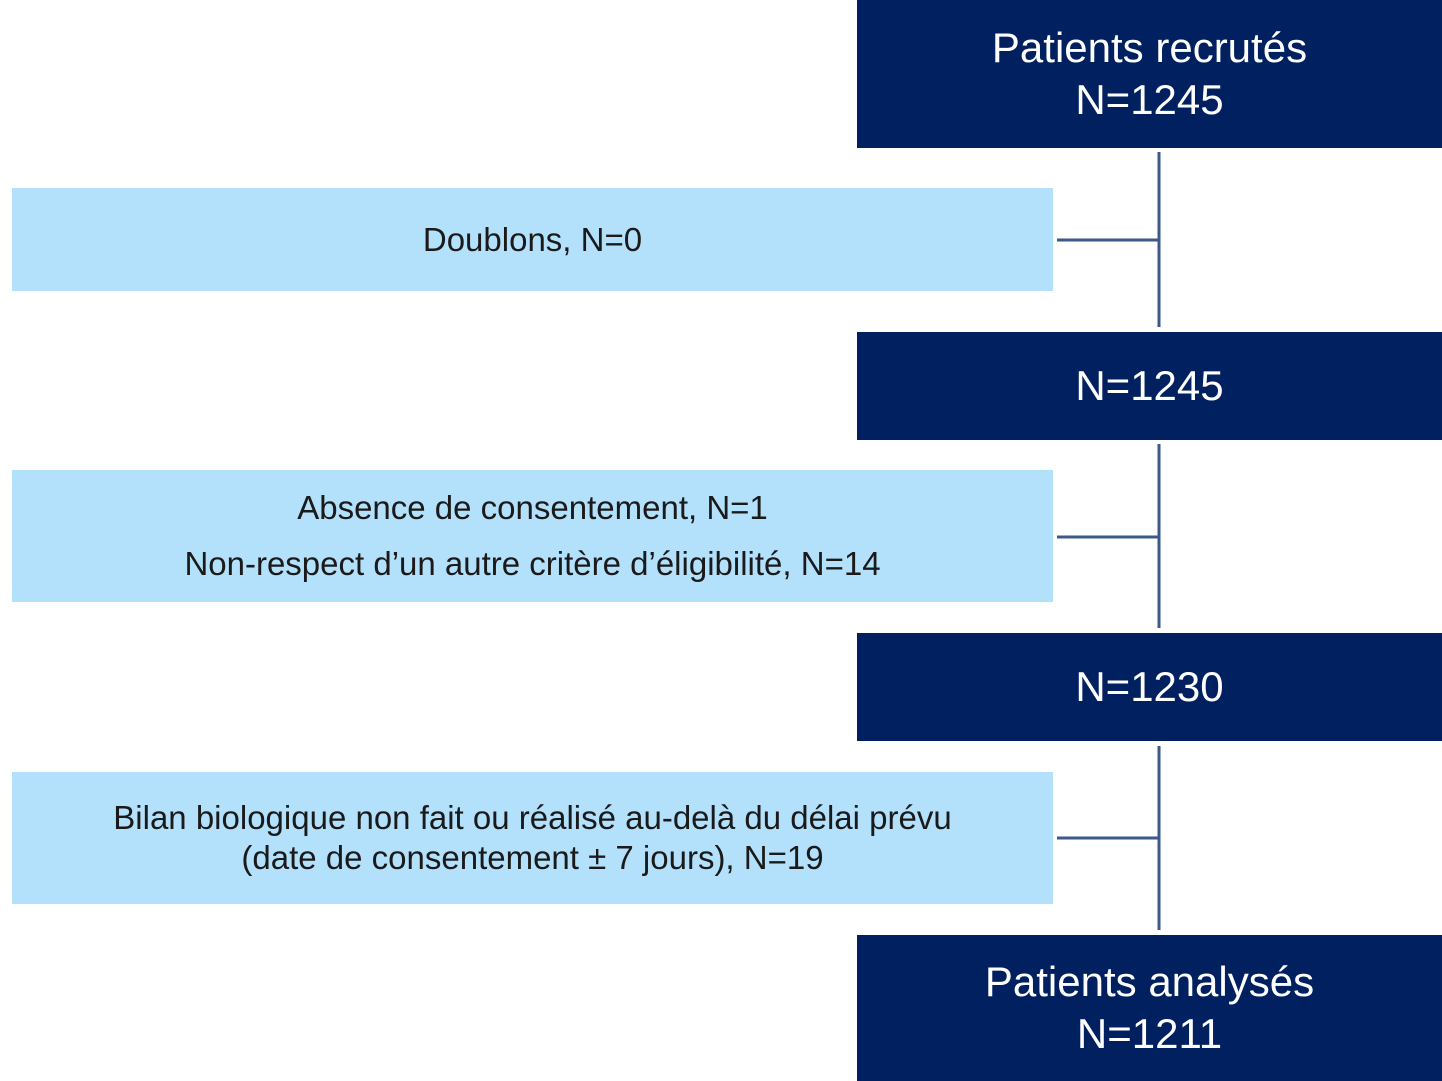 The width and height of the screenshot is (1442, 1081). Describe the element at coordinates (532, 507) in the screenshot. I see `exclusion-text: Absence de consentement, N=1` at that location.